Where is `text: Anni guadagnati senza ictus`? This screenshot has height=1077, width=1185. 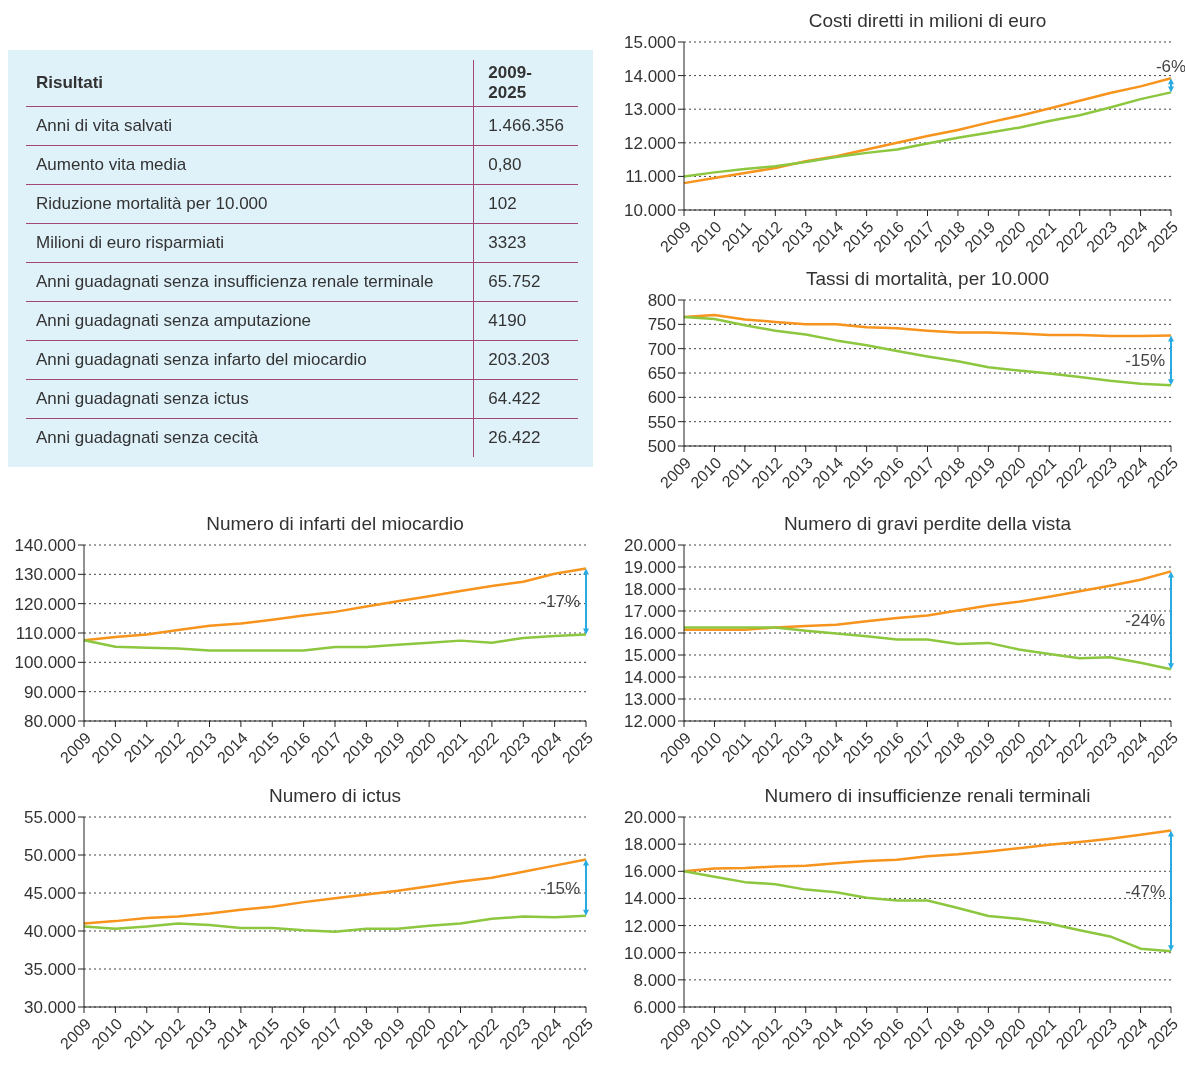
text: Anni guadagnati senza ictus is located at coordinates (142, 398).